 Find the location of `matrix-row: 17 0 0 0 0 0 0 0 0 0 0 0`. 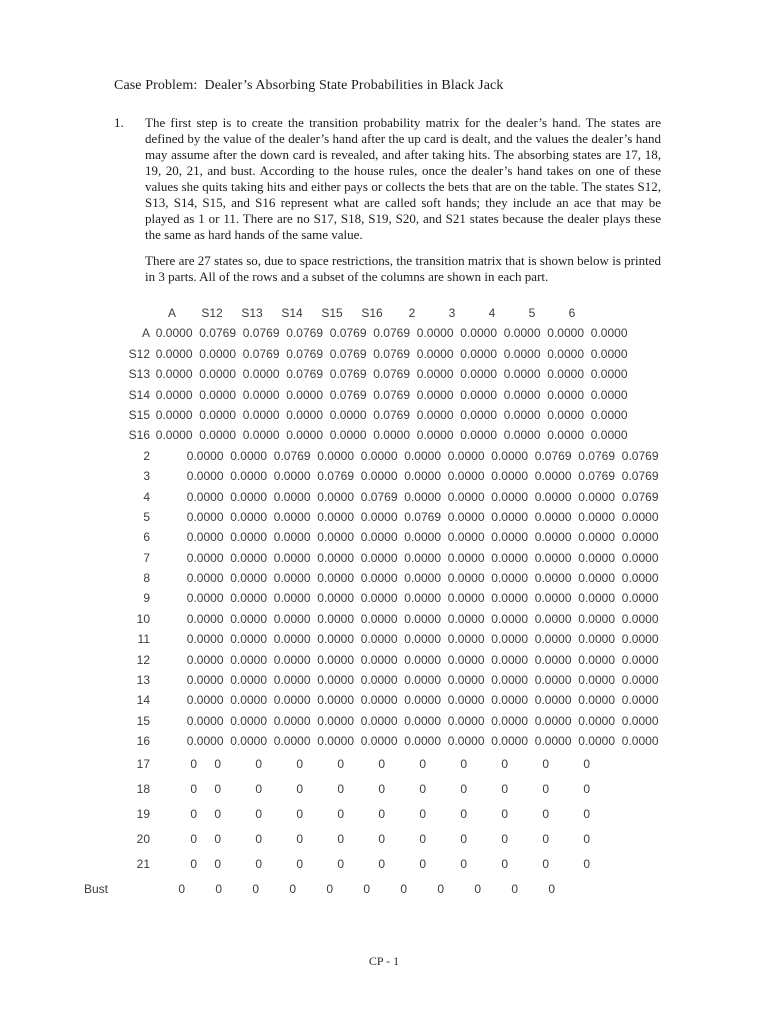

matrix-row: 17 0 0 0 0 0 0 0 0 0 0 0 is located at coordinates (373, 764).